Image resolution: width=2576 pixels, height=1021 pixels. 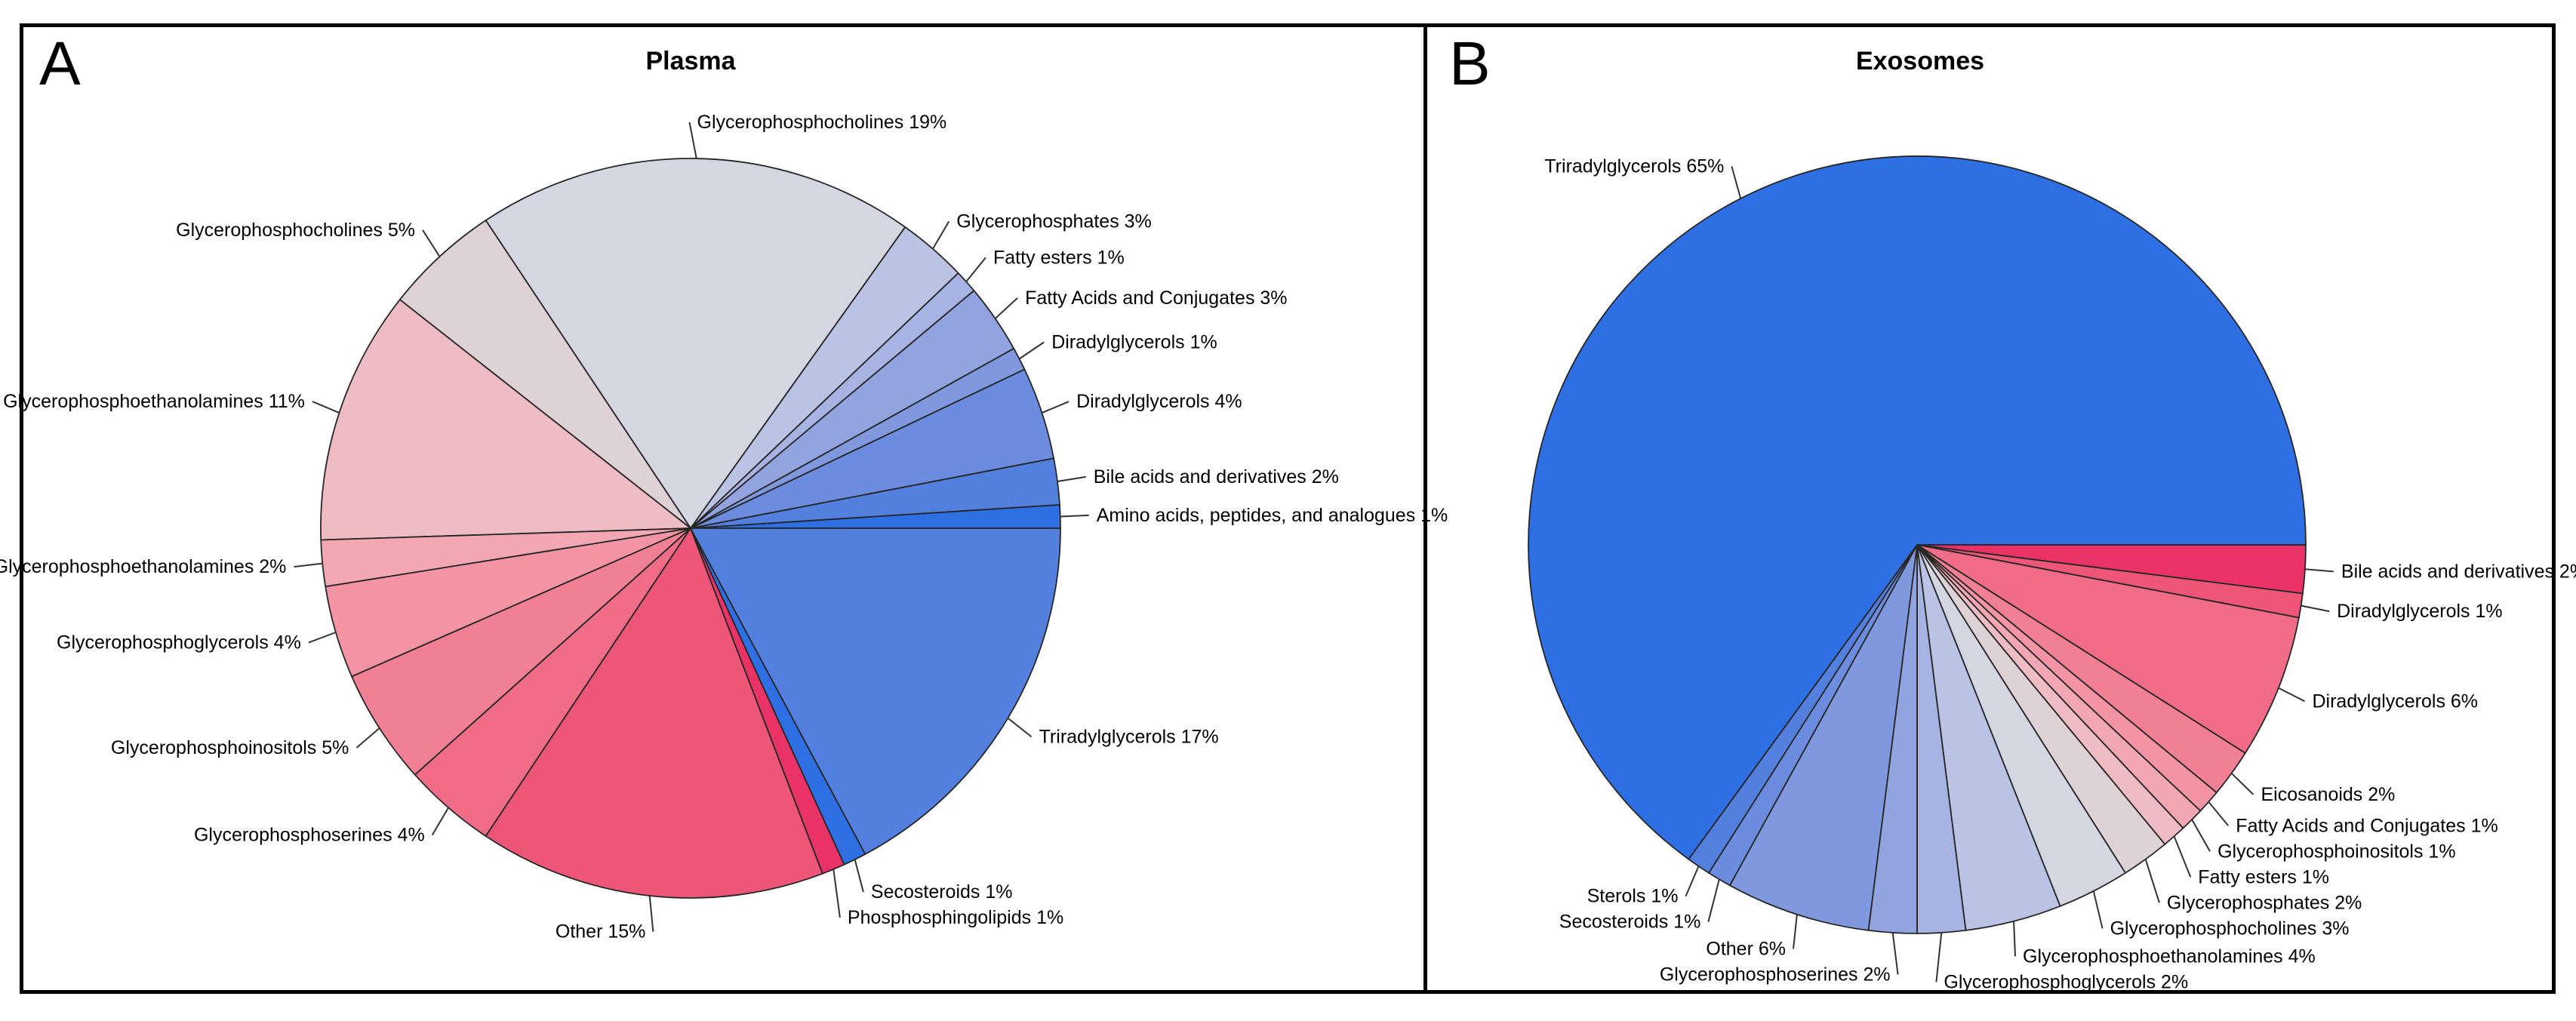 I want to click on slice-label: Glycerophosphocholines 19%, so click(x=822, y=122).